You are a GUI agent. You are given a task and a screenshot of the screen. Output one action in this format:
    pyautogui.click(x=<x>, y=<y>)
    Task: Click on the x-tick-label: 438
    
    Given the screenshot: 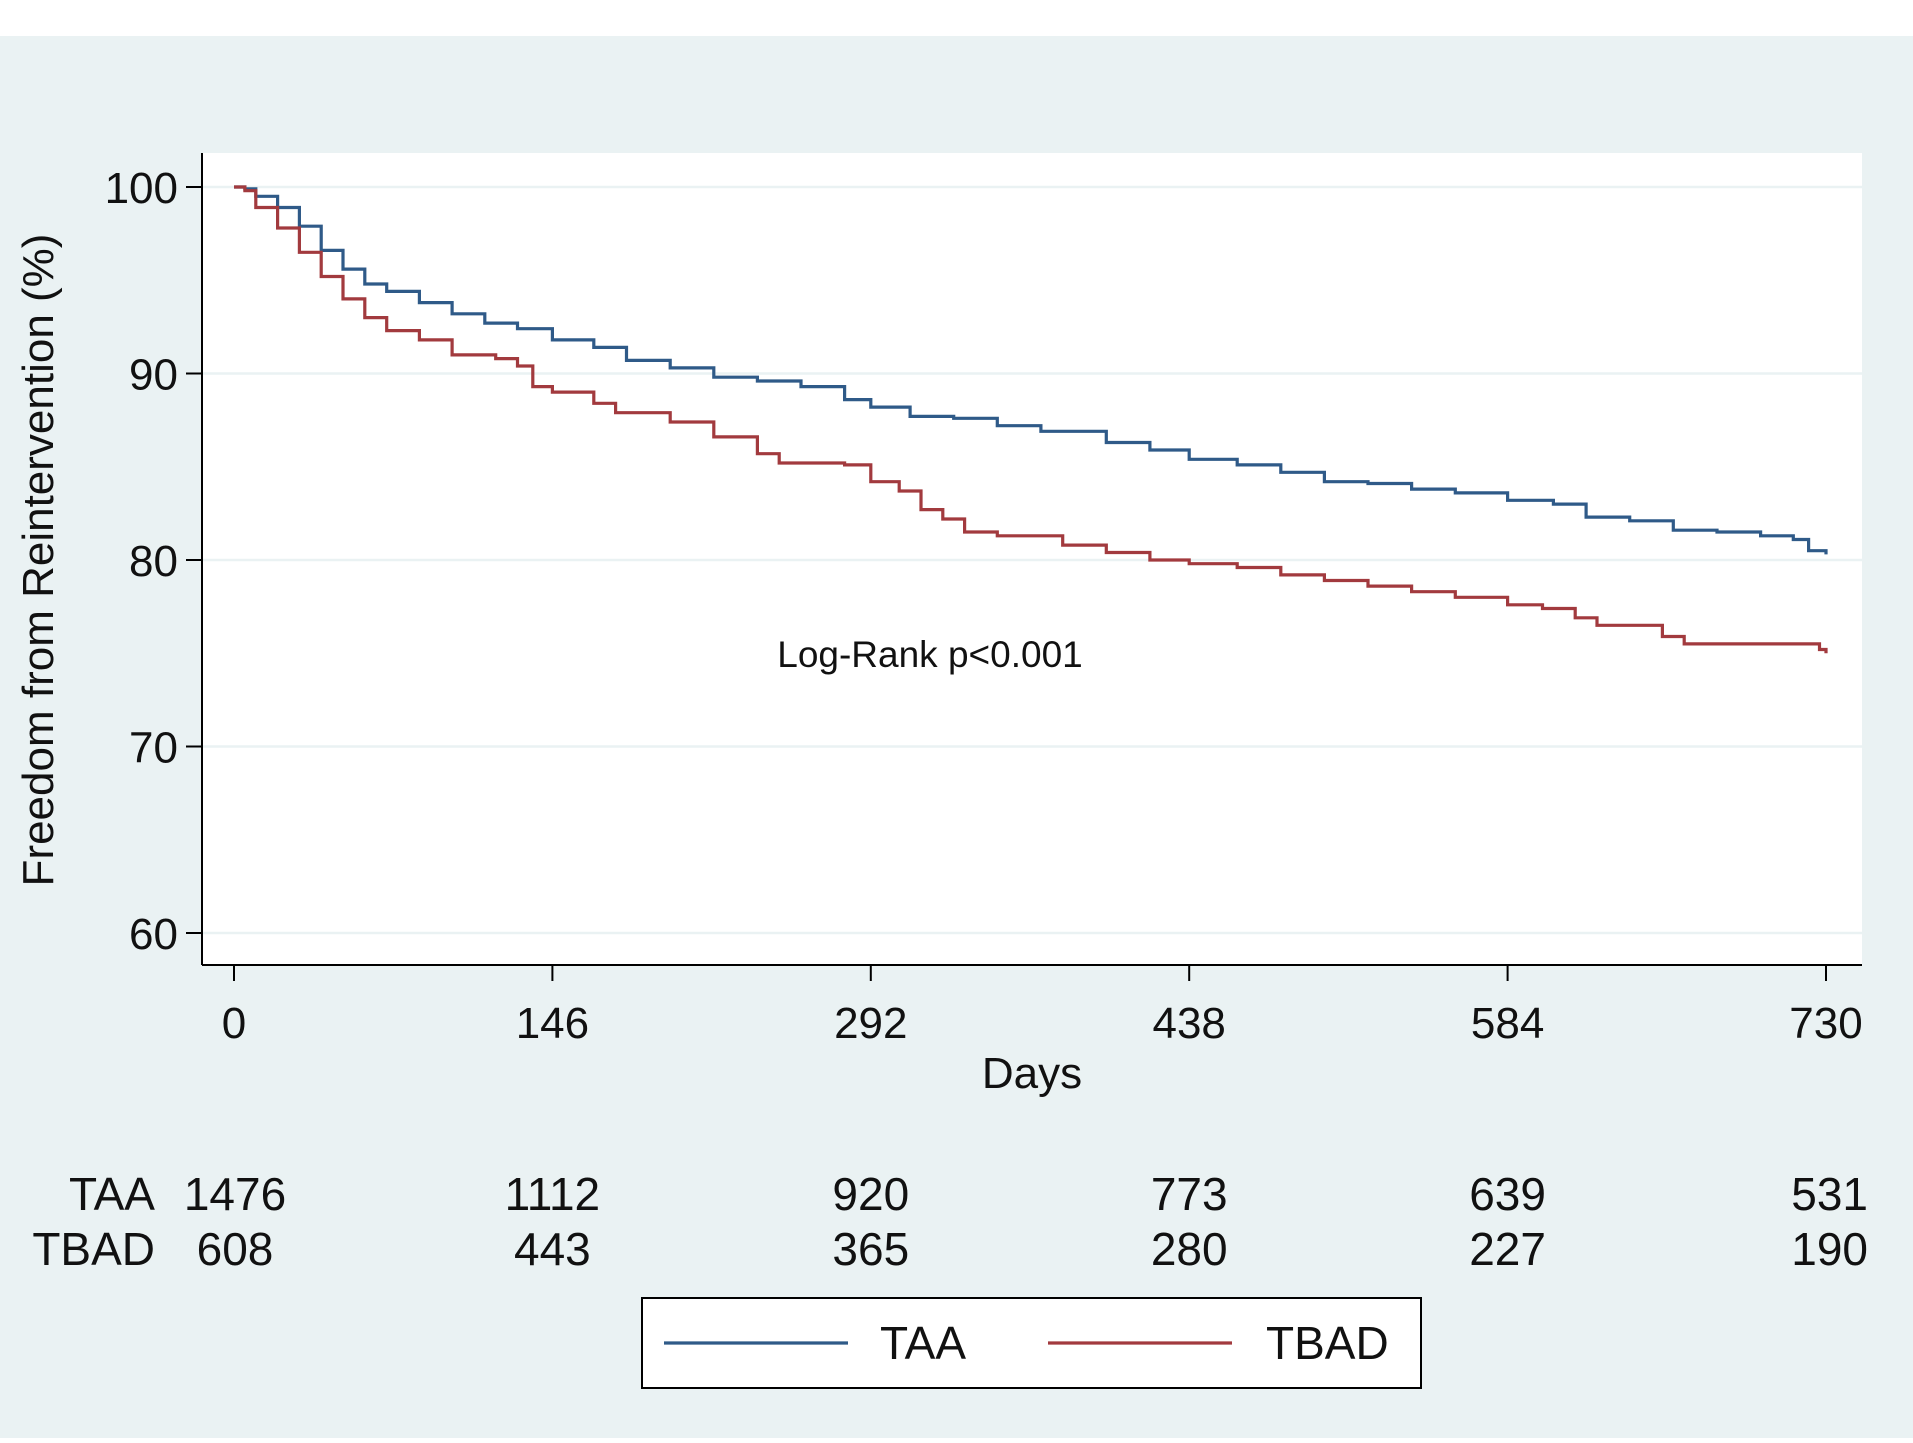 What is the action you would take?
    pyautogui.click(x=1188, y=1023)
    